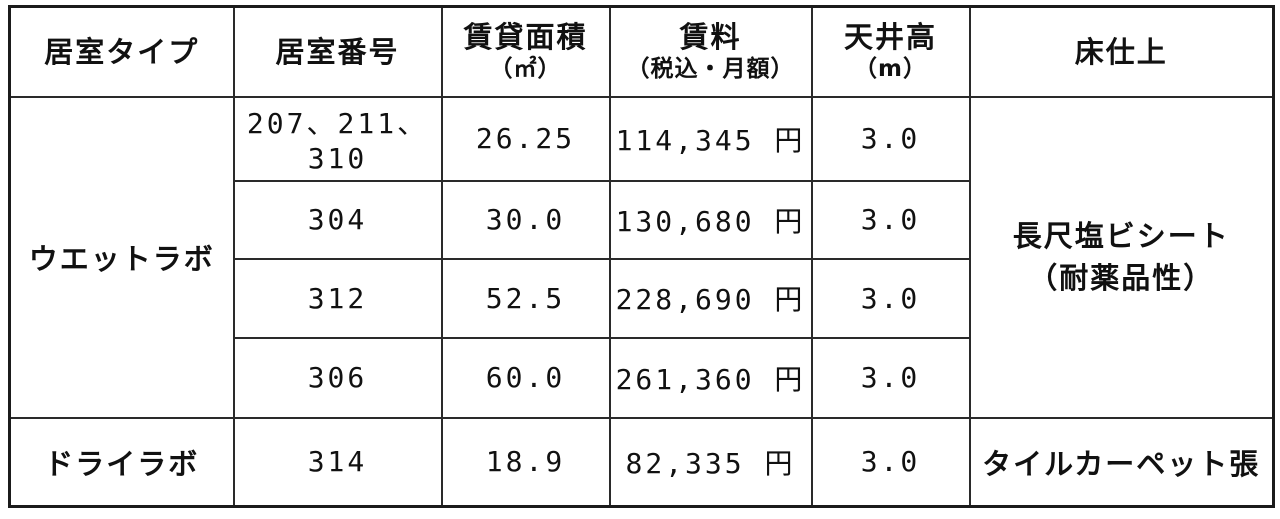  Describe the element at coordinates (710, 462) in the screenshot. I see `cell-rent: 82,335 円` at that location.